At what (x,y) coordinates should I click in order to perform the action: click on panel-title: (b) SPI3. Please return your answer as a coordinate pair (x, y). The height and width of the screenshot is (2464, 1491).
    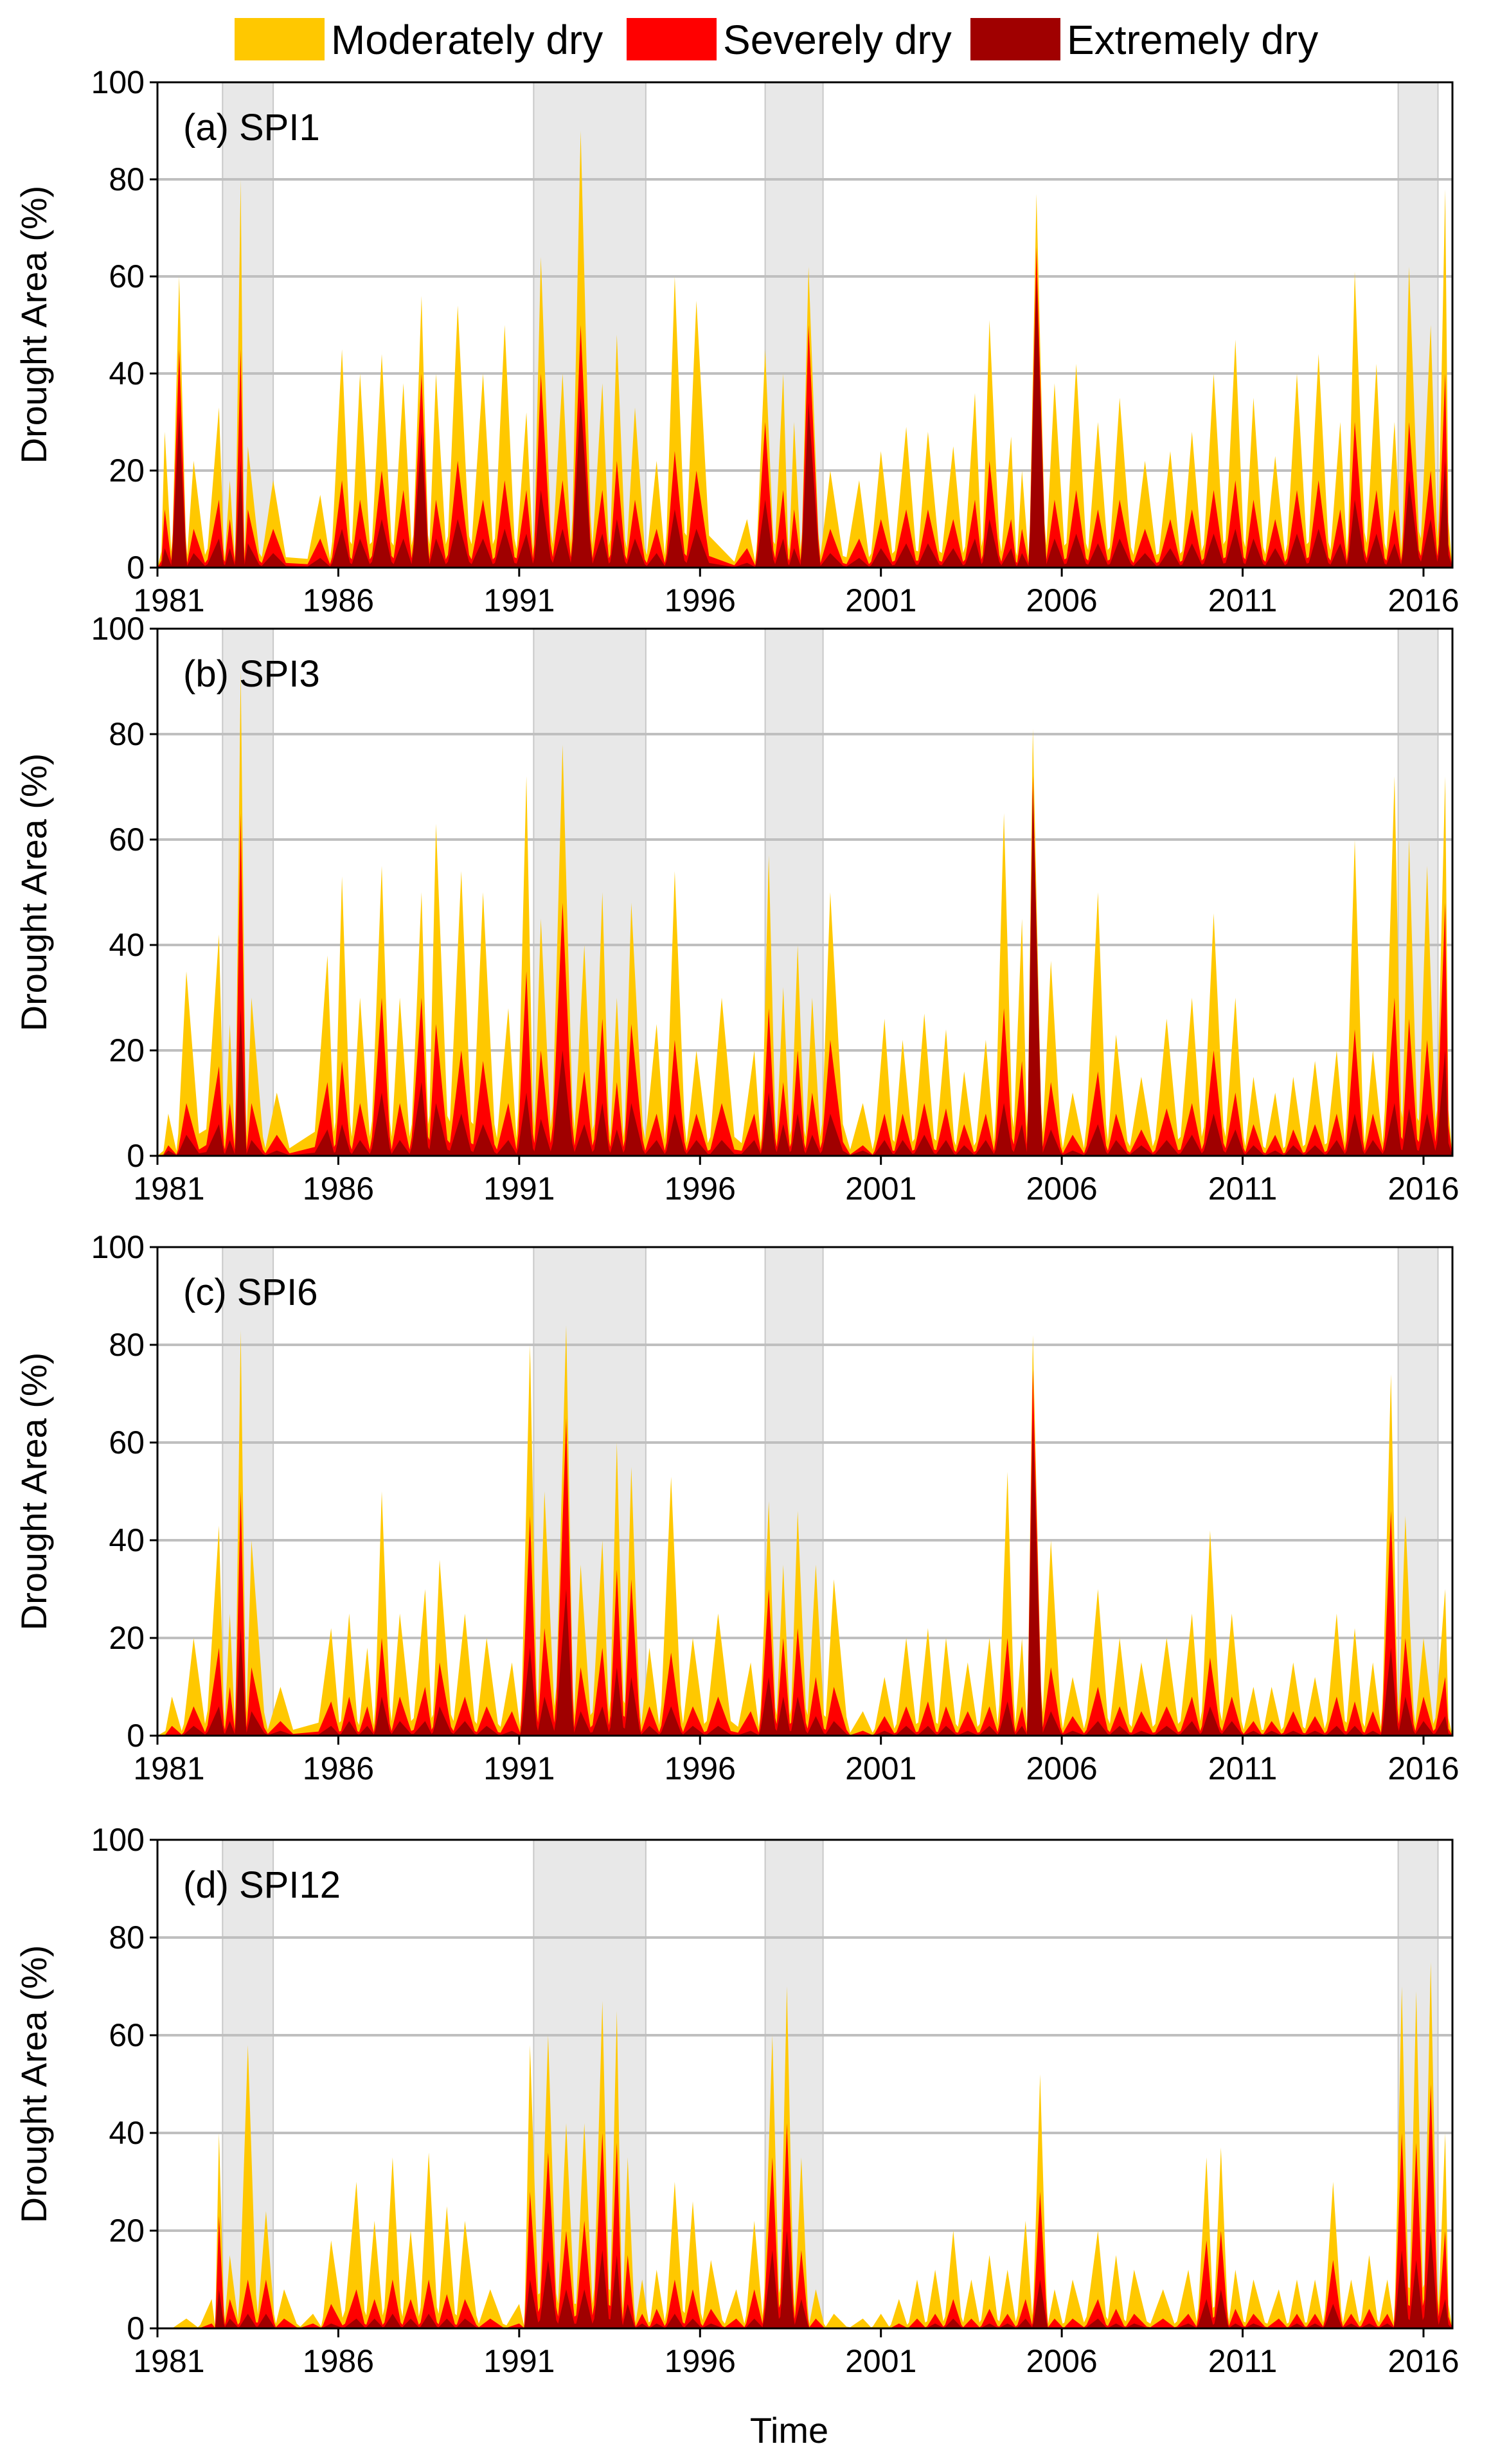
    Looking at the image, I should click on (251, 674).